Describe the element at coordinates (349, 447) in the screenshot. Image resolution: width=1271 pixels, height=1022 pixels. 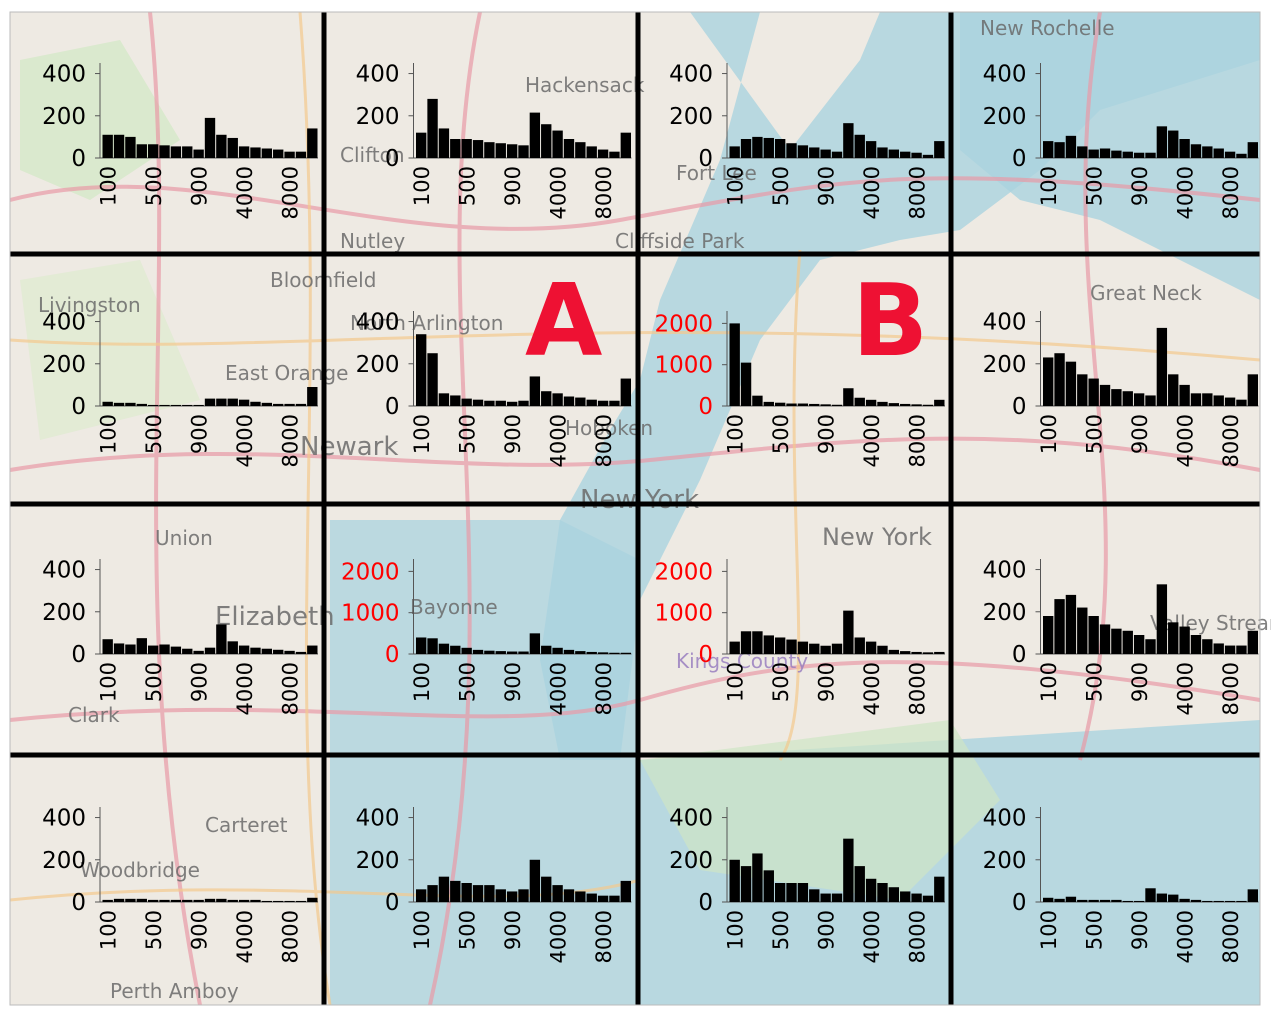
I see `place-label: Newark` at that location.